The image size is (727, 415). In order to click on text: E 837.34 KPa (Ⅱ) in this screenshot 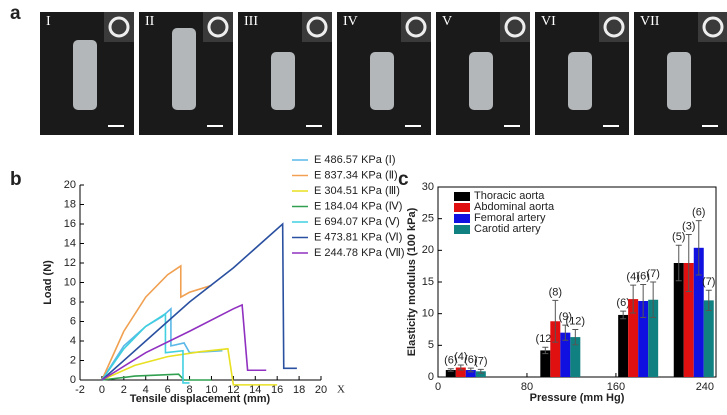, I will do `click(356, 175)`.